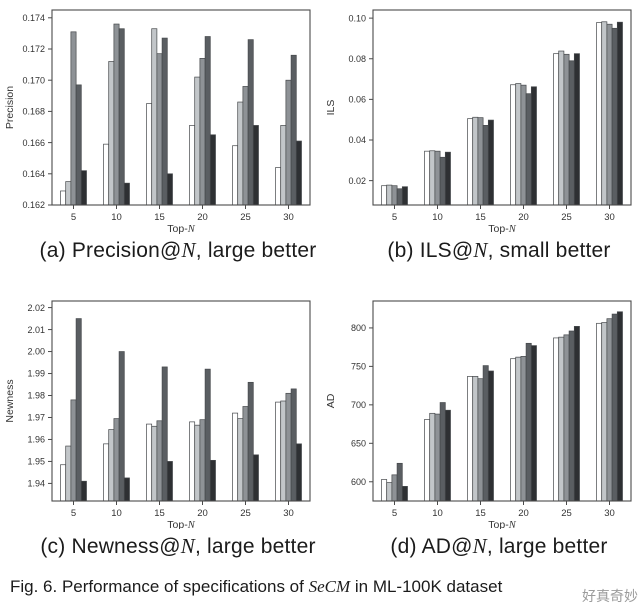  Describe the element at coordinates (36, 396) in the screenshot. I see `svg-text: 1.98` at that location.